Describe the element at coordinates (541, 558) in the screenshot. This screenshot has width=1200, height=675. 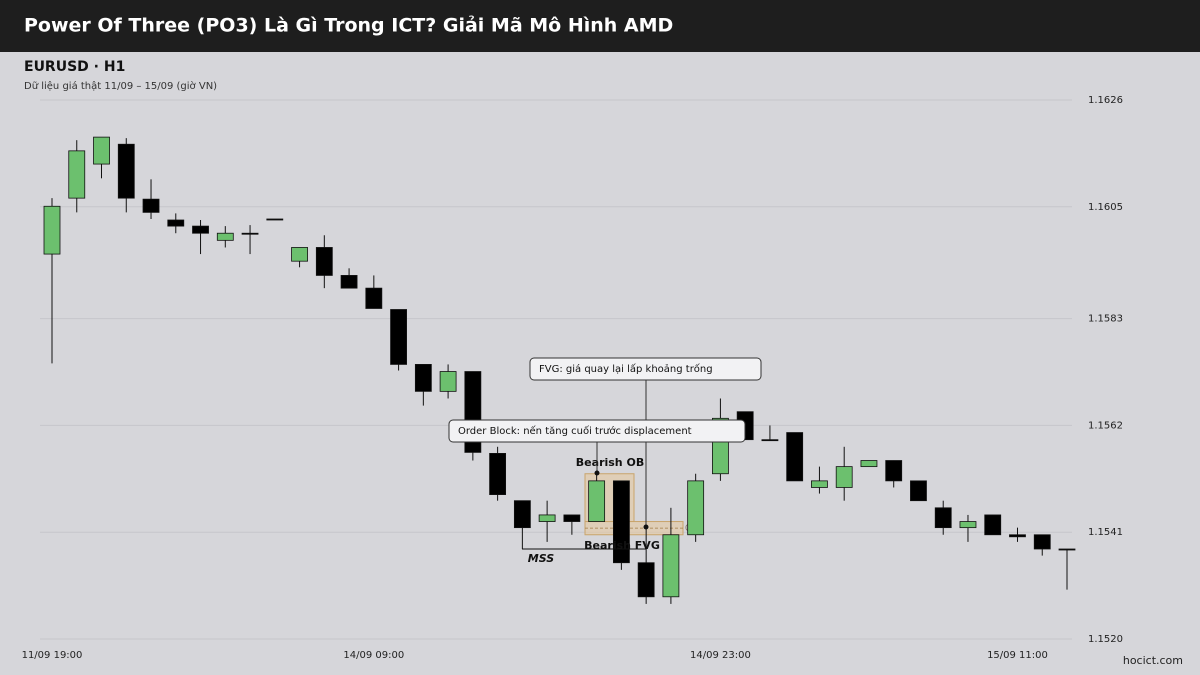
I see `level-label: MSS` at that location.